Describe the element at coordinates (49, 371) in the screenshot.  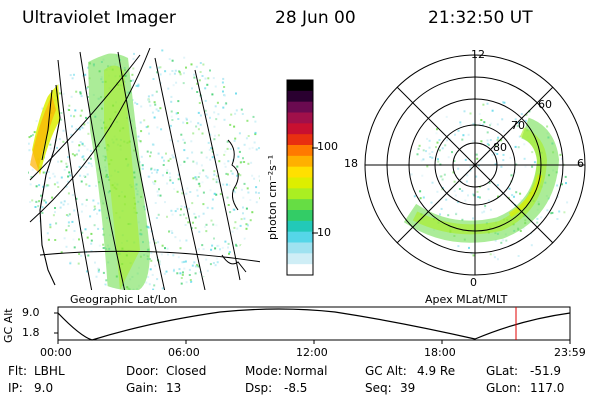
I see `filter-value: LBHL` at that location.